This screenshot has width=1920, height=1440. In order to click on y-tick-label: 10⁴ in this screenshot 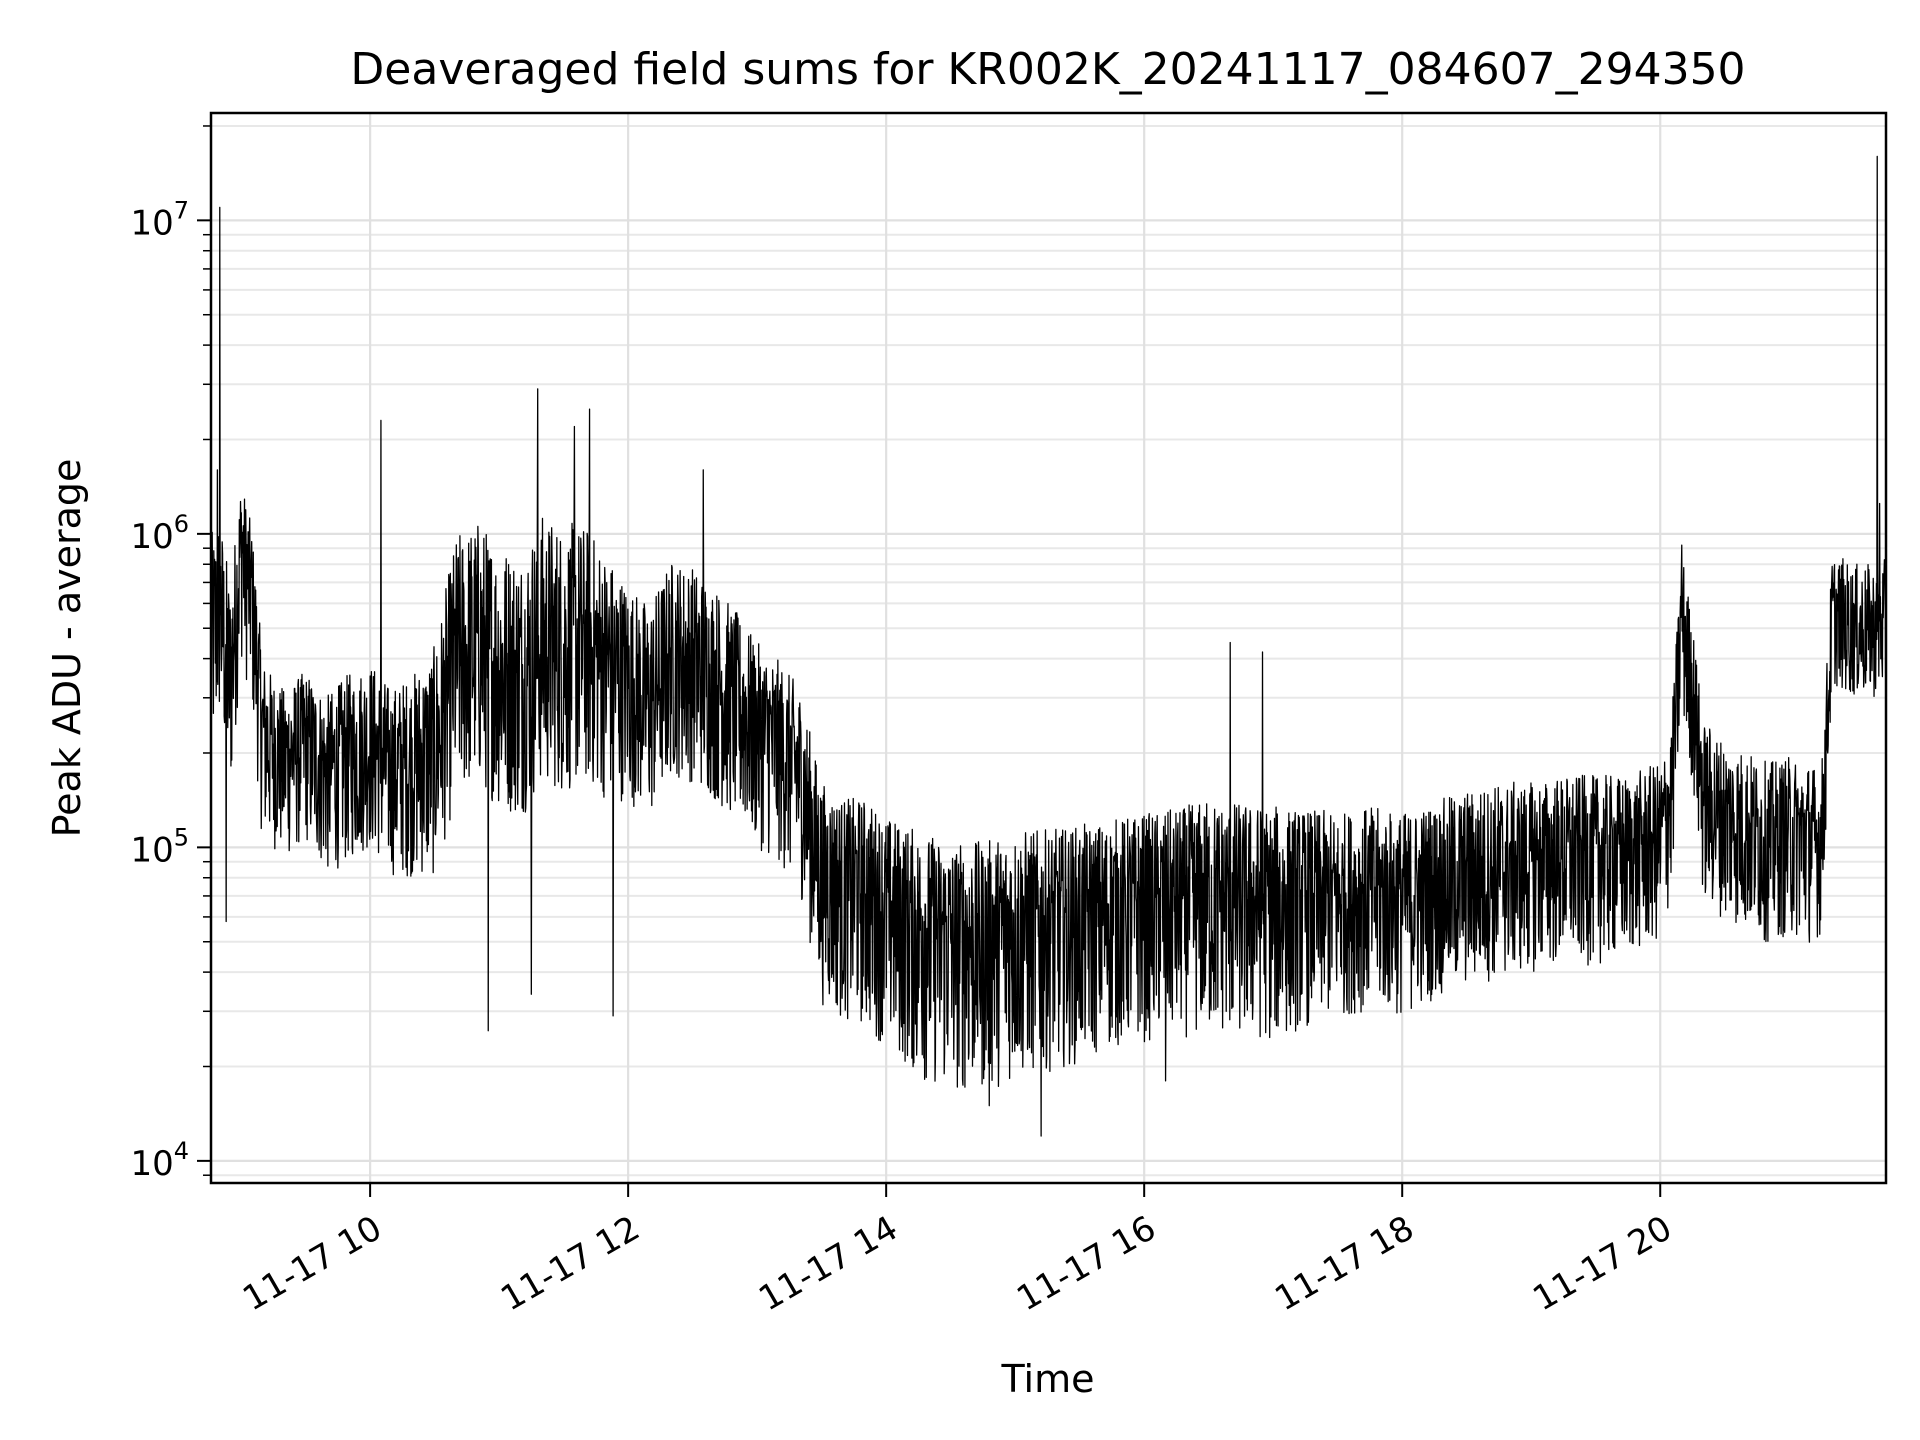, I will do `click(159, 1160)`.